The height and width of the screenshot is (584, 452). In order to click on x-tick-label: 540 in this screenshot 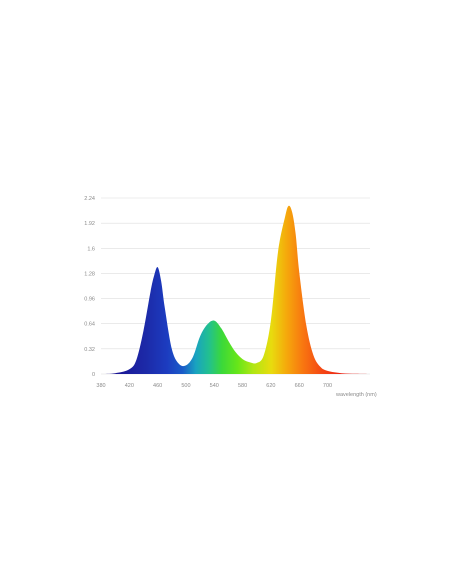, I will do `click(214, 386)`.